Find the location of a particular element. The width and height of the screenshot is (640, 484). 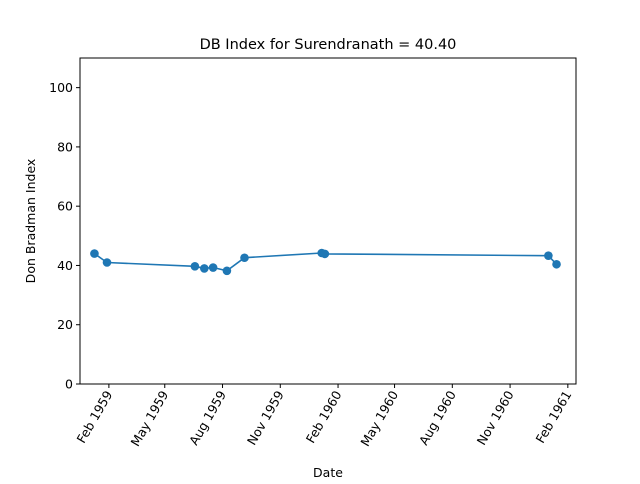

y-tick-label: 40 is located at coordinates (65, 265).